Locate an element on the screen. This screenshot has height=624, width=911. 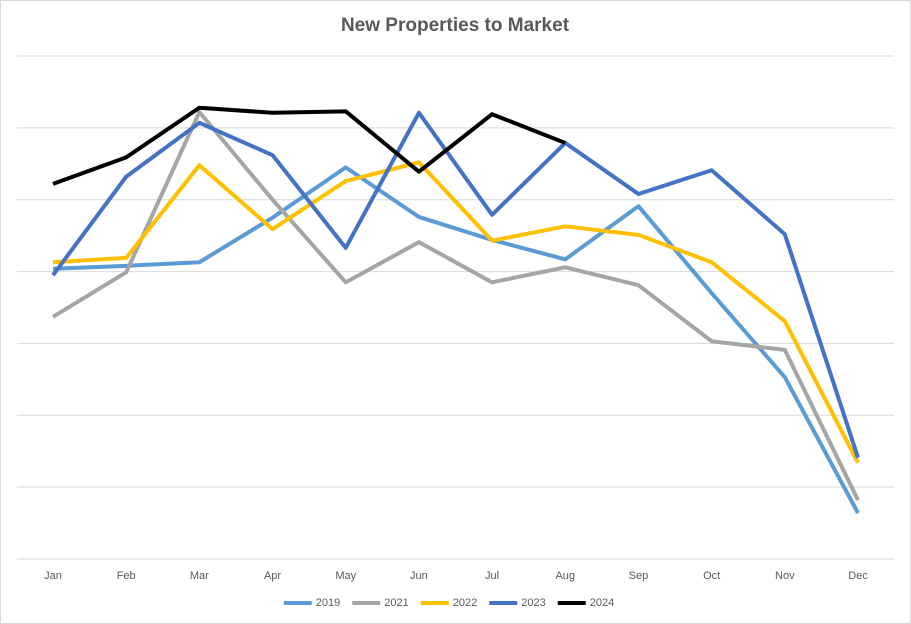
legend-label: 2023 is located at coordinates (533, 603).